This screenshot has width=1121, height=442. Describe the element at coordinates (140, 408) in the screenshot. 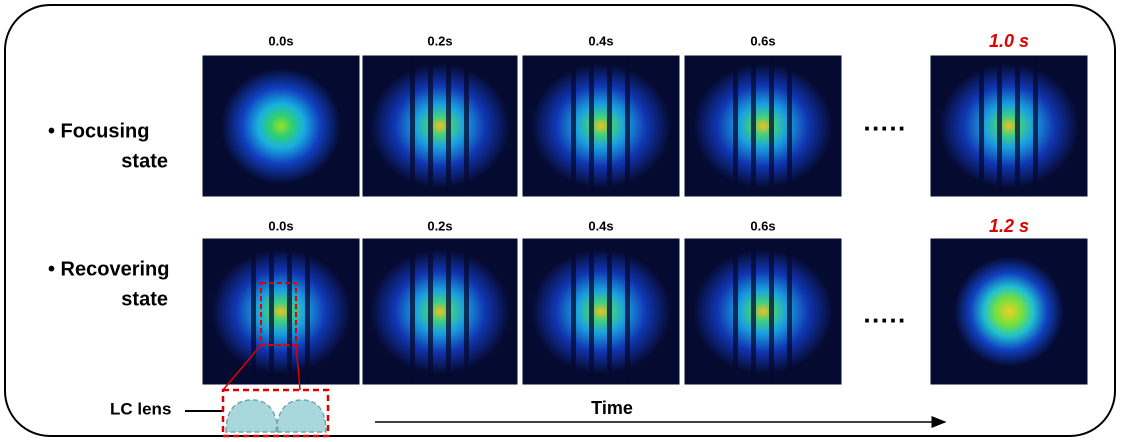

I see `lc-lens-label: LC lens` at that location.